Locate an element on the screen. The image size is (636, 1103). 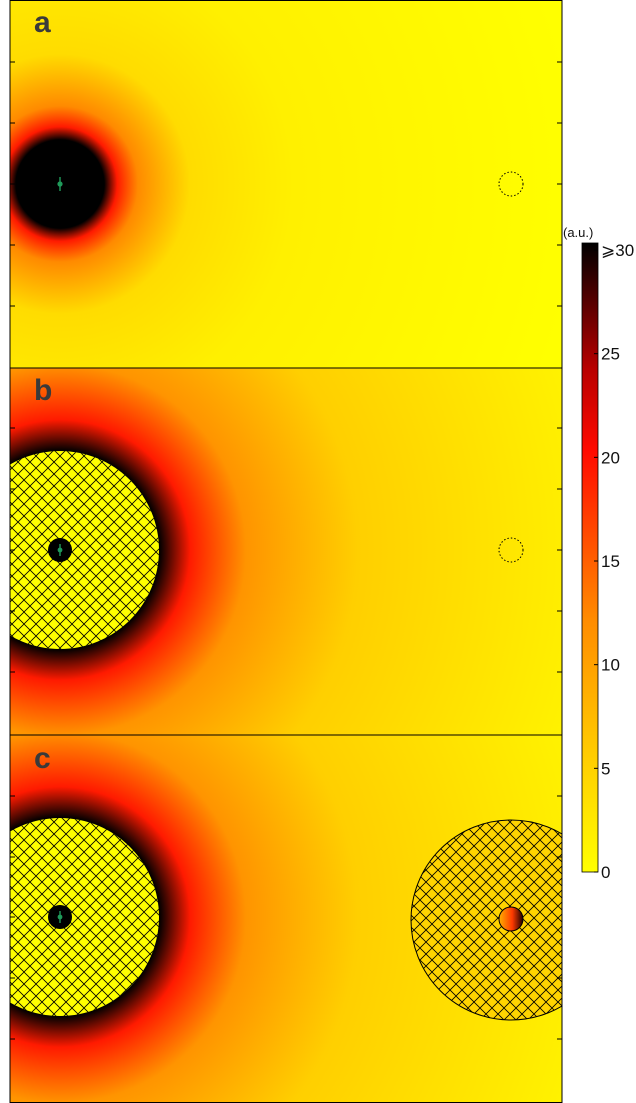
panel-label: a is located at coordinates (42, 22).